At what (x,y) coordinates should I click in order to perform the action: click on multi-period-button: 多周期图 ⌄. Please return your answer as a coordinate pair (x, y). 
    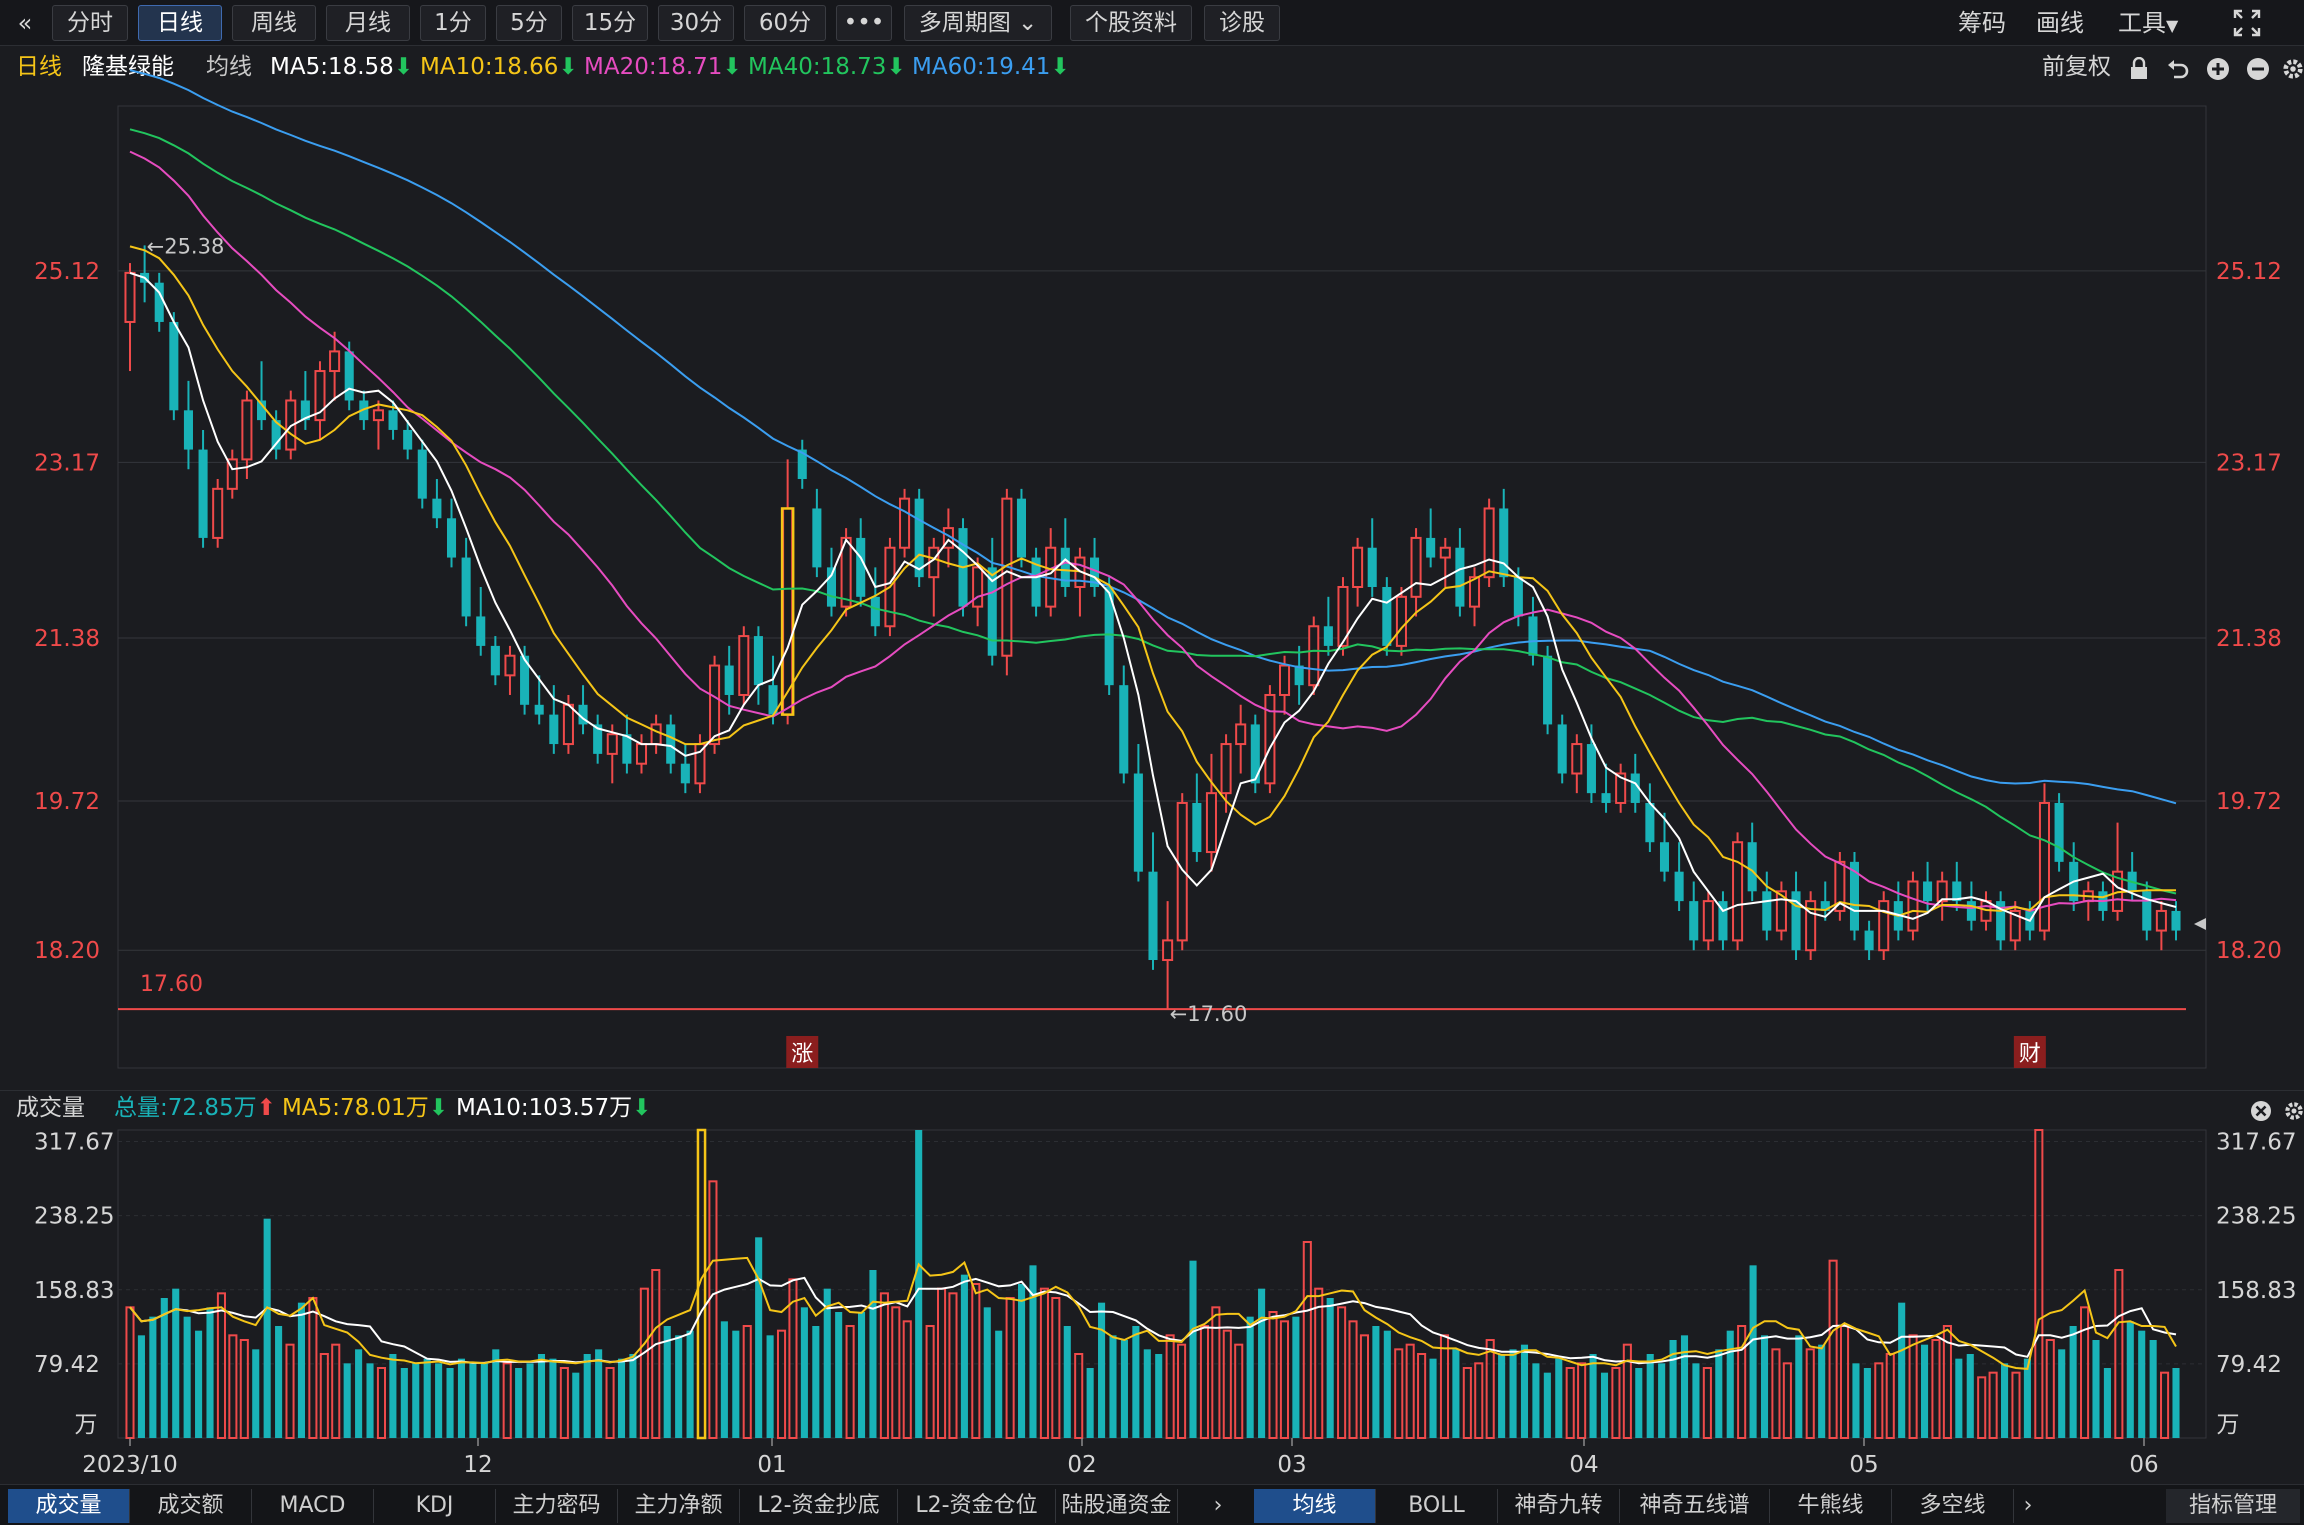
    Looking at the image, I should click on (978, 23).